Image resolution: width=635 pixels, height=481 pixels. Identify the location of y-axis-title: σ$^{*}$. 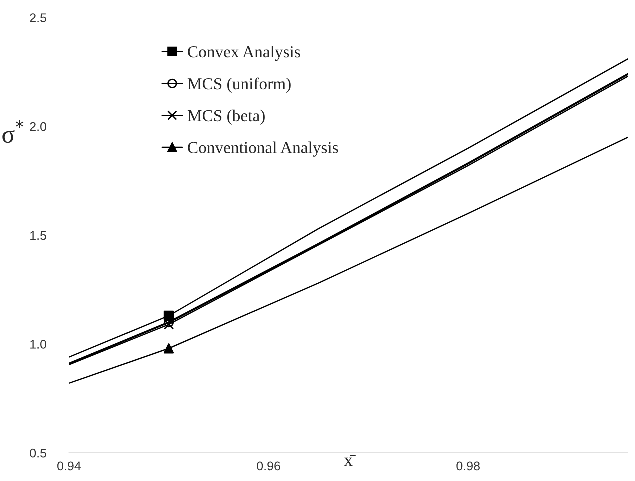
(13, 132).